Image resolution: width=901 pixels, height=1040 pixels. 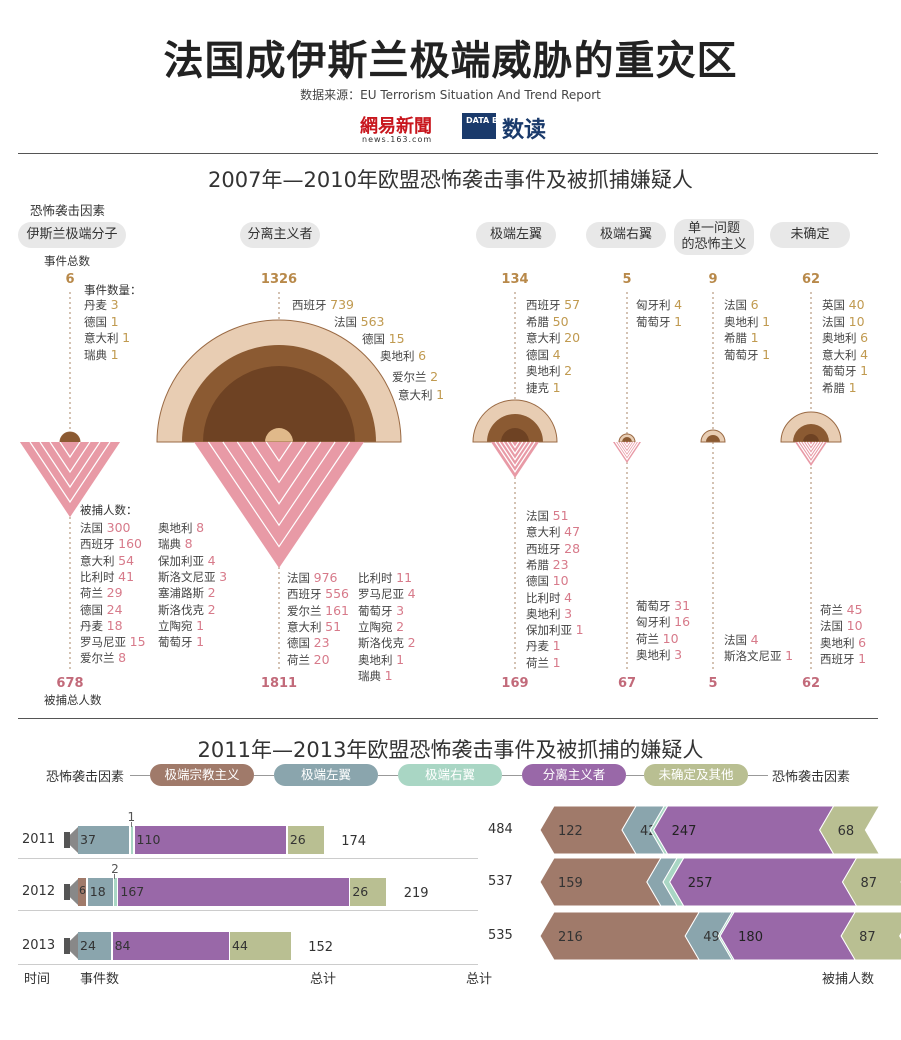 What do you see at coordinates (99, 658) in the screenshot?
I see `arrest-country: 爱尔兰` at bounding box center [99, 658].